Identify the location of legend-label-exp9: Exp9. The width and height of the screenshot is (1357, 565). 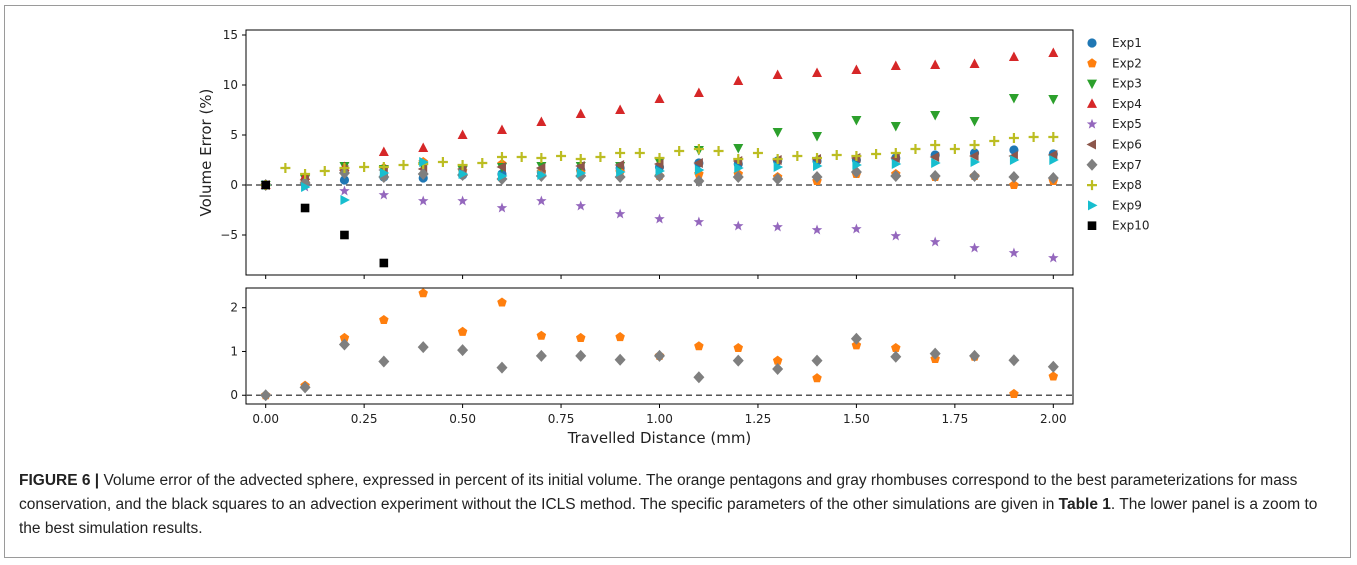
(1127, 205).